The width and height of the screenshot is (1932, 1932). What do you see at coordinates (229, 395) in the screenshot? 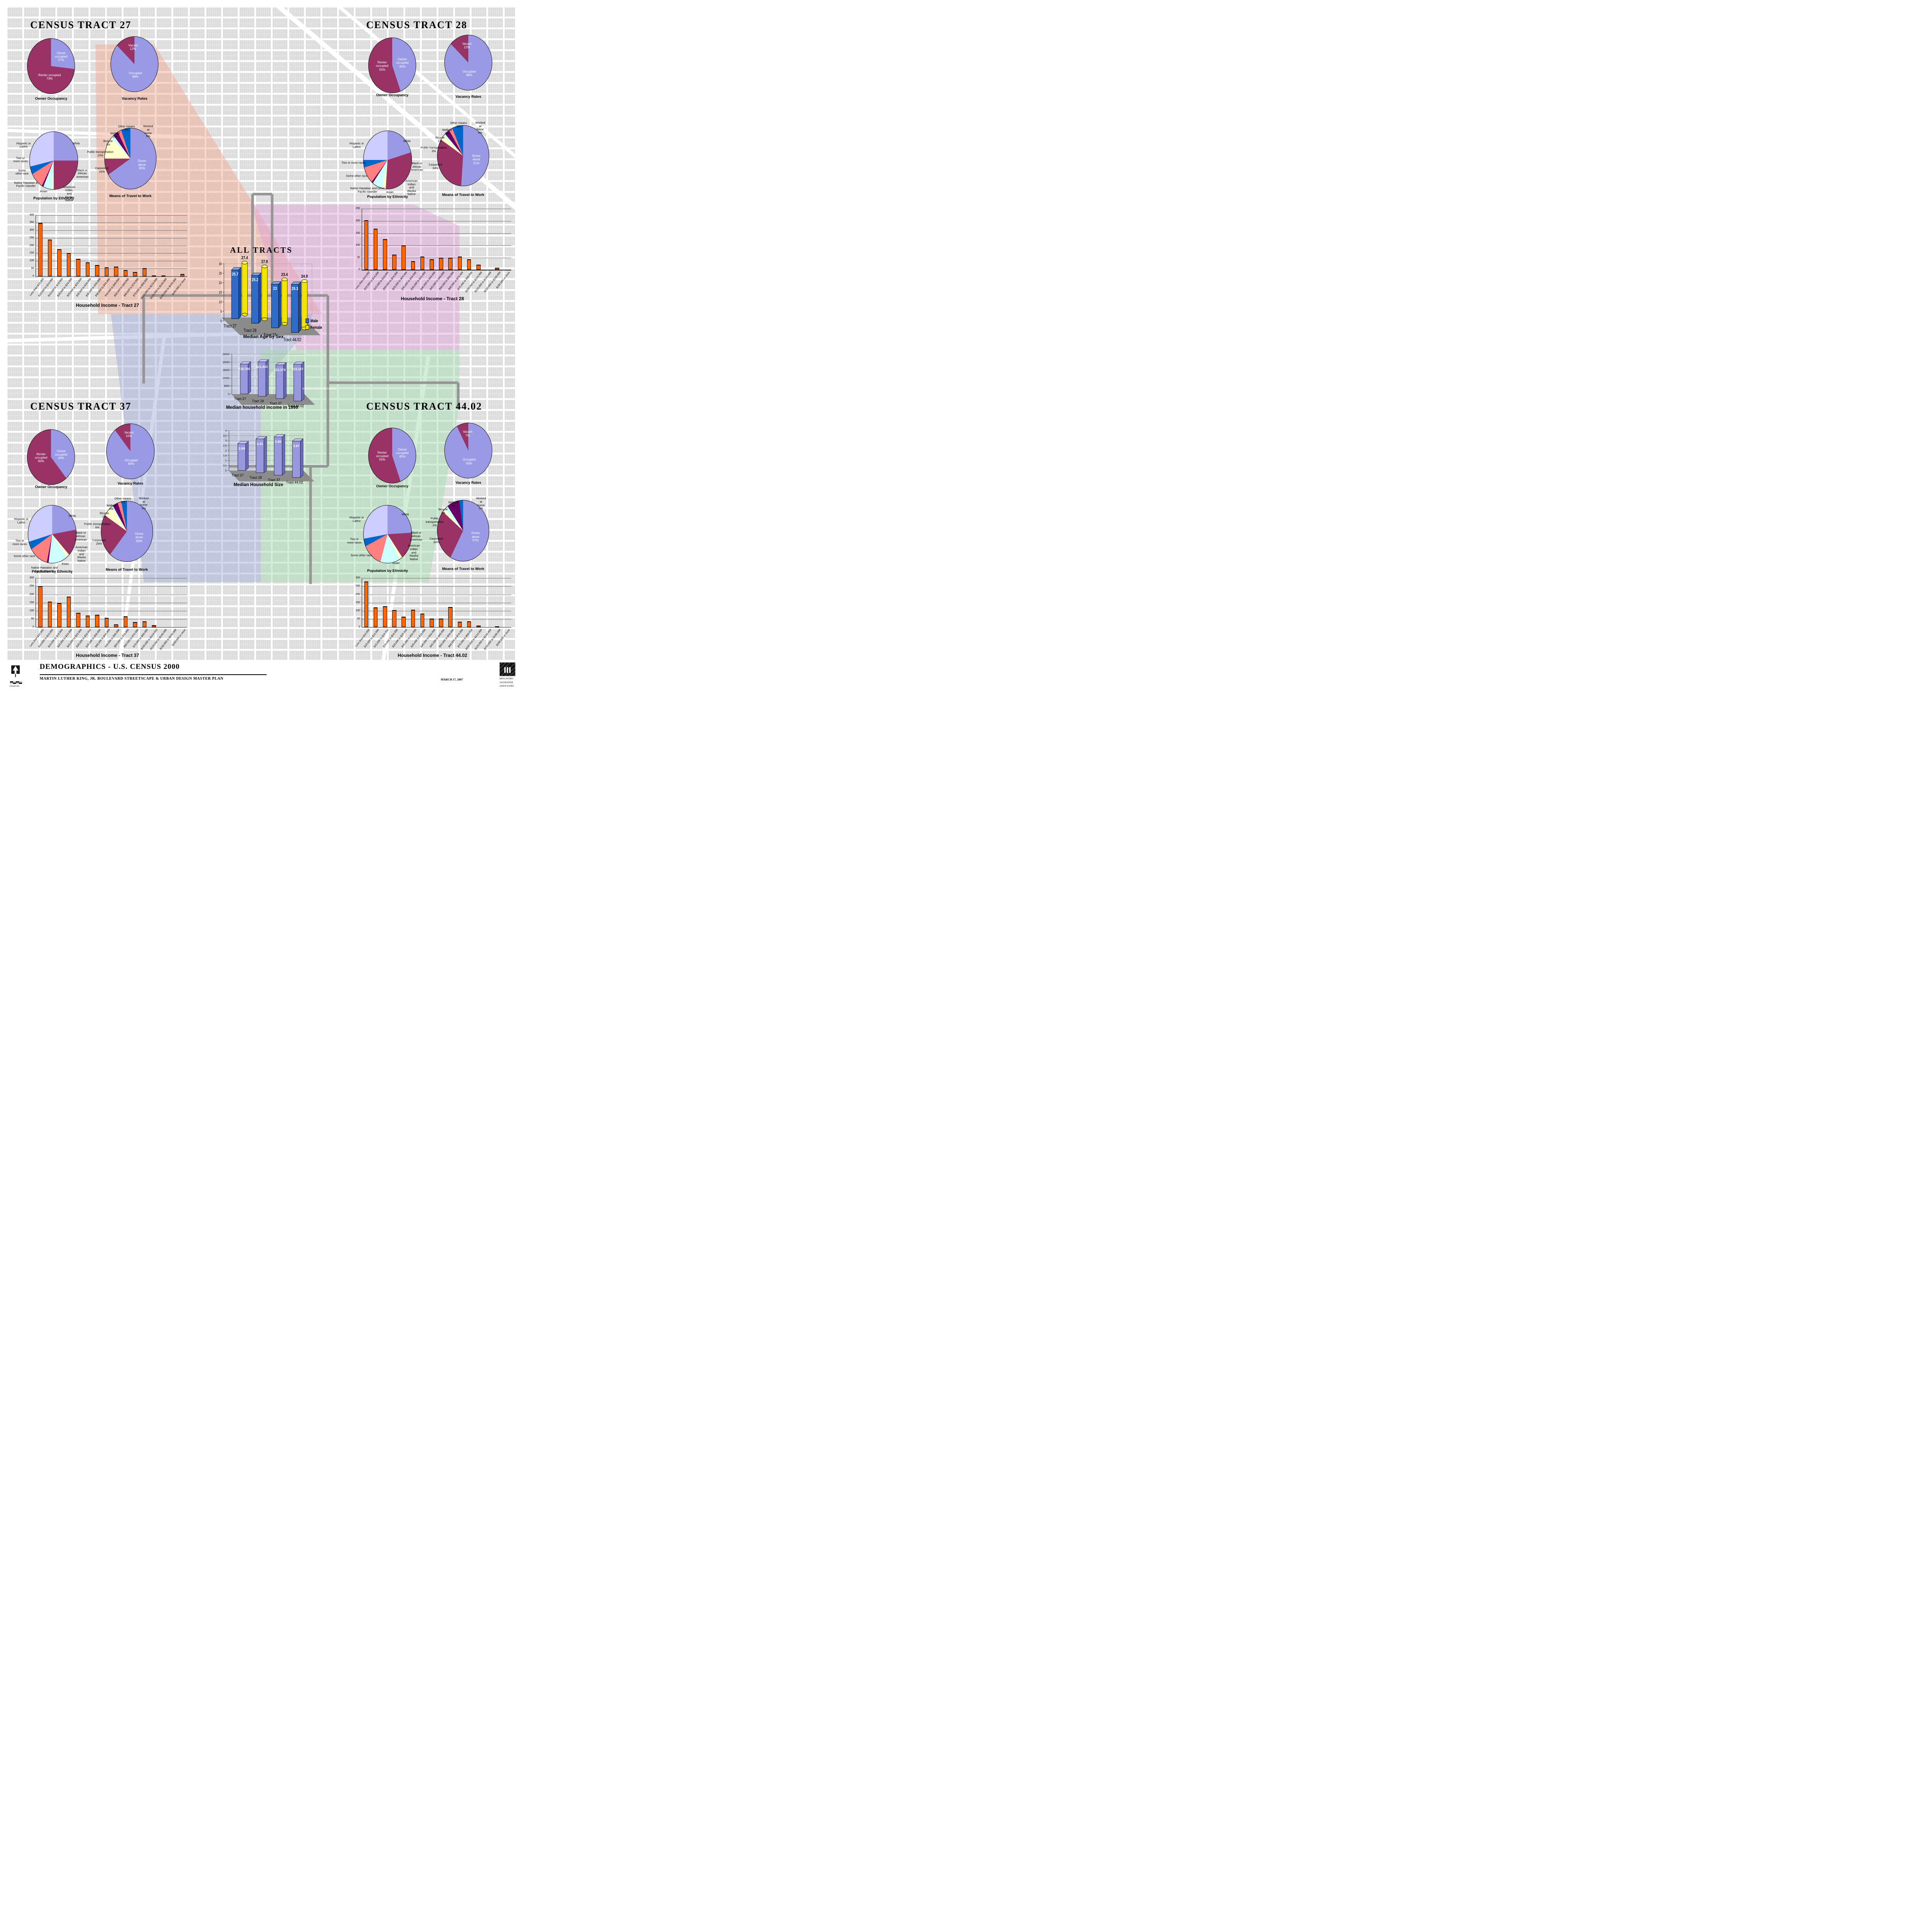
I see `svg-text: 0` at bounding box center [229, 395].